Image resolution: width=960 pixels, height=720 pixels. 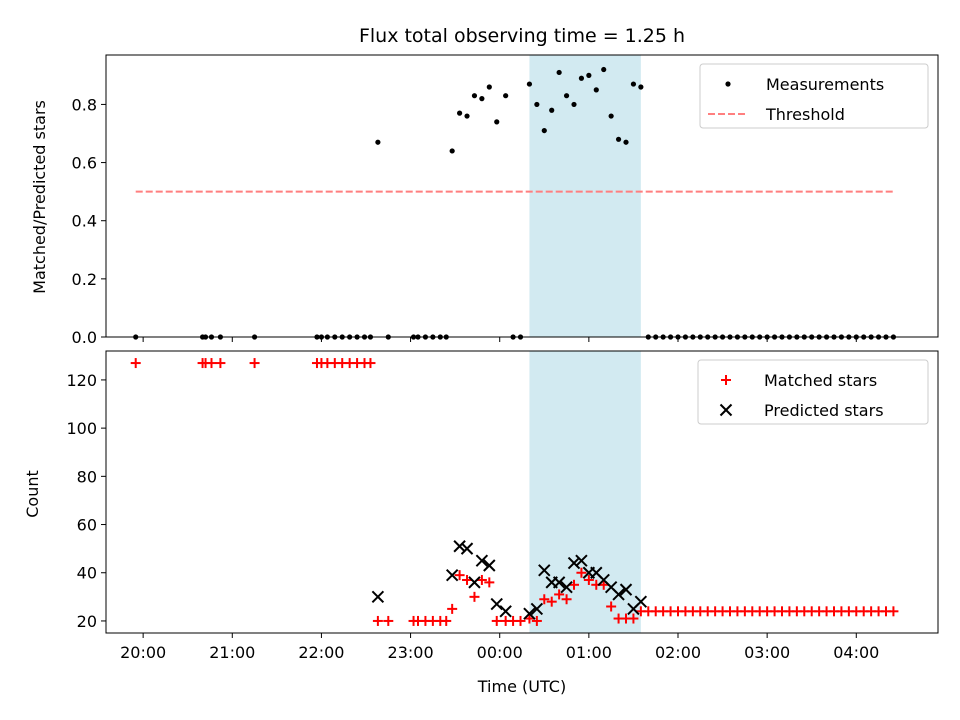 I want to click on x-tick-label: 23:00, so click(x=411, y=652).